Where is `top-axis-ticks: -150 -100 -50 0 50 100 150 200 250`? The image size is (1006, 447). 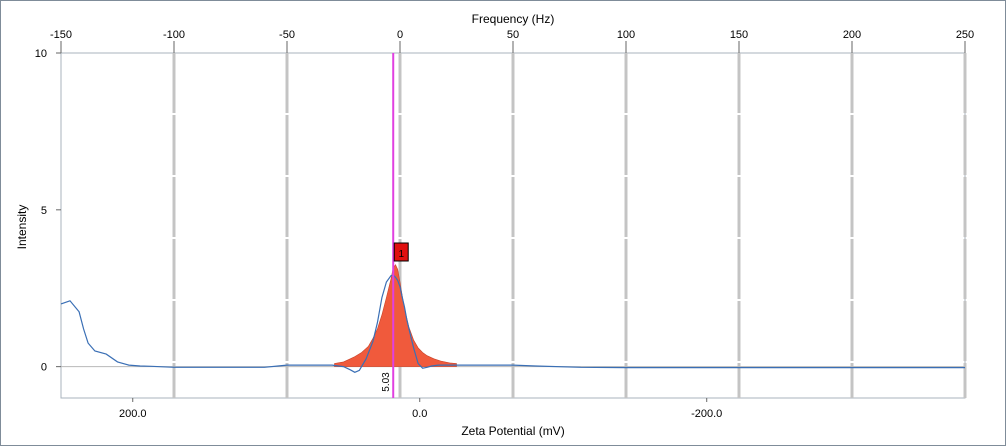
top-axis-ticks: -150 -100 -50 0 50 100 150 200 250 is located at coordinates (512, 41).